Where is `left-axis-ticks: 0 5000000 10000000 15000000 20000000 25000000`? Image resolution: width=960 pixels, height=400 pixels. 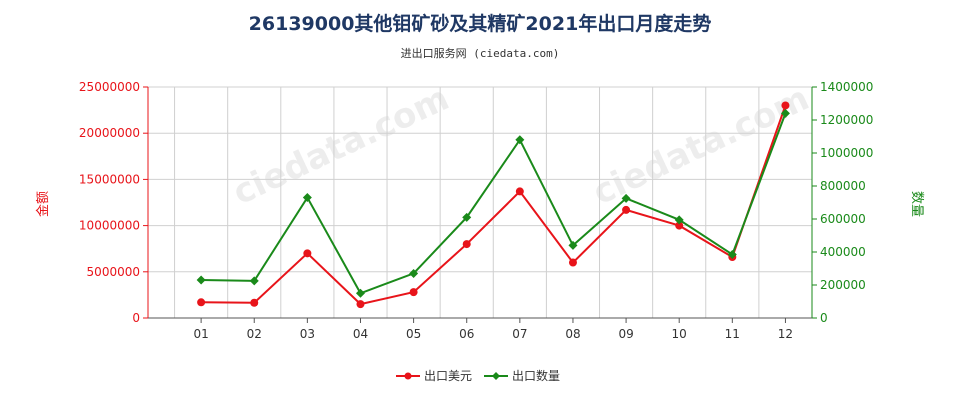
left-axis-ticks: 0 5000000 10000000 15000000 20000000 25000000 is located at coordinates (113, 202).